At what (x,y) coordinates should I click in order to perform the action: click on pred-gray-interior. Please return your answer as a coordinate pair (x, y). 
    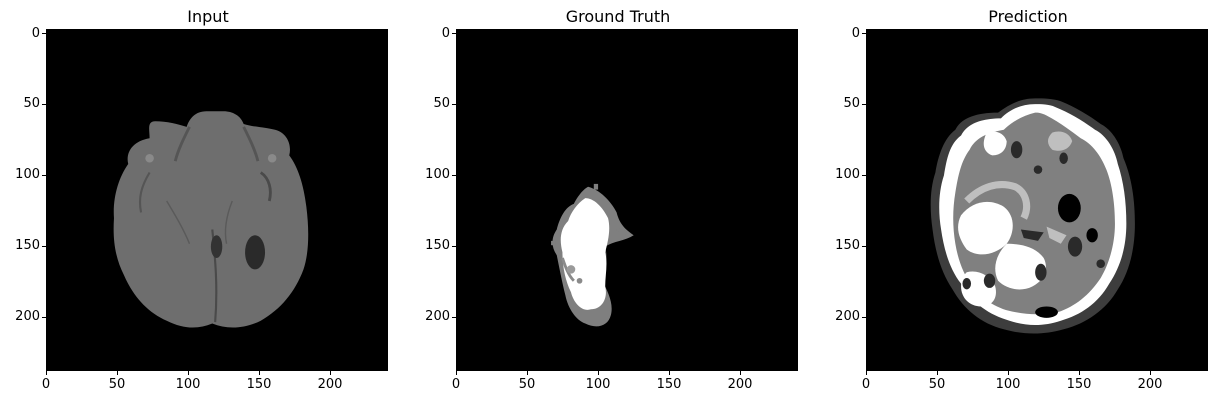
    Looking at the image, I should click on (1034, 213).